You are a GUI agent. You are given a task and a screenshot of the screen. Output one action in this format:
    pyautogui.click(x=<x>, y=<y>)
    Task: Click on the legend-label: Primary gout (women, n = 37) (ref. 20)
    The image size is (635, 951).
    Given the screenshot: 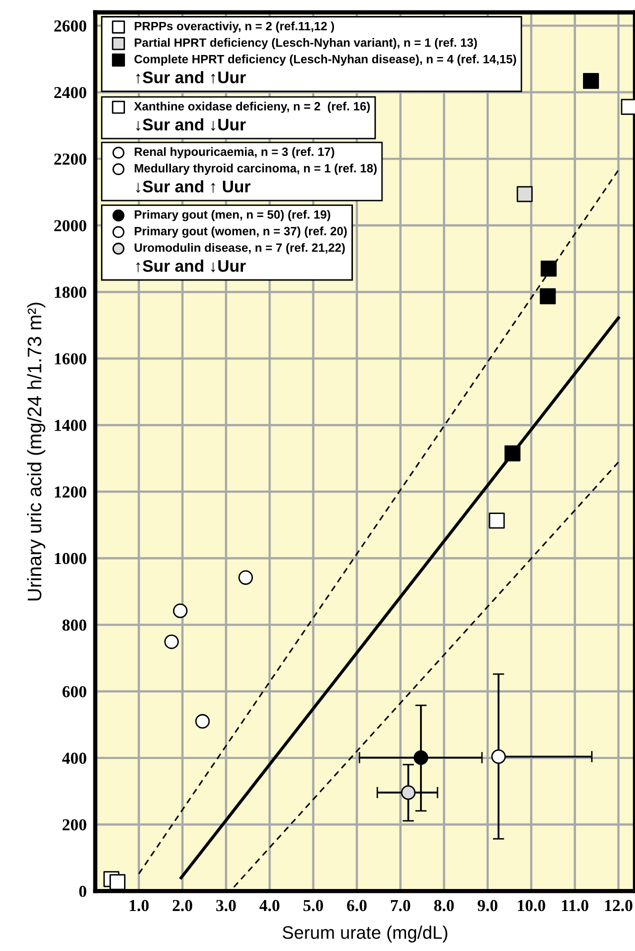 What is the action you would take?
    pyautogui.click(x=240, y=232)
    